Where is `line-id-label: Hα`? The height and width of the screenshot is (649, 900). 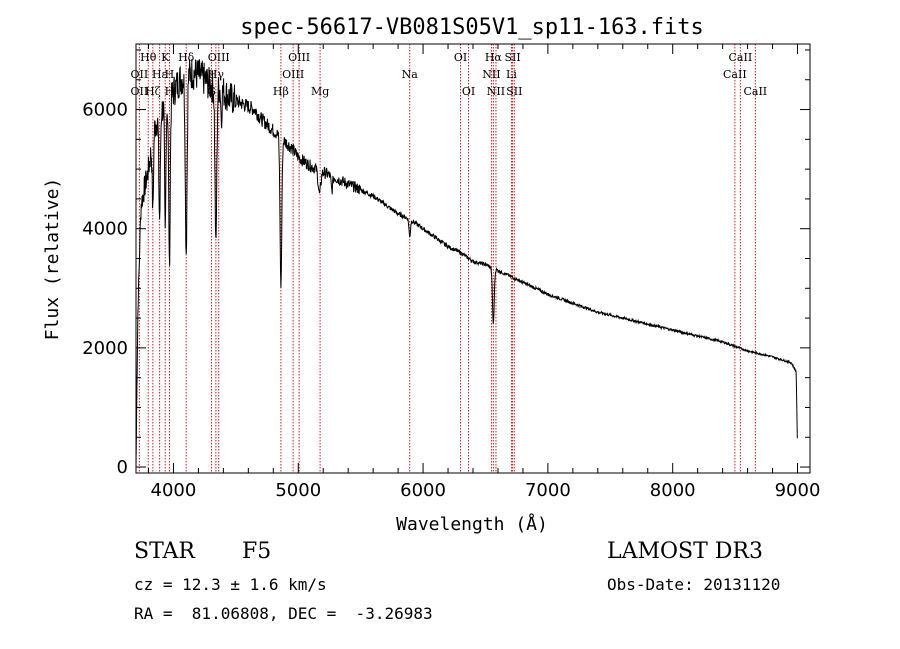
line-id-label: Hα is located at coordinates (494, 57).